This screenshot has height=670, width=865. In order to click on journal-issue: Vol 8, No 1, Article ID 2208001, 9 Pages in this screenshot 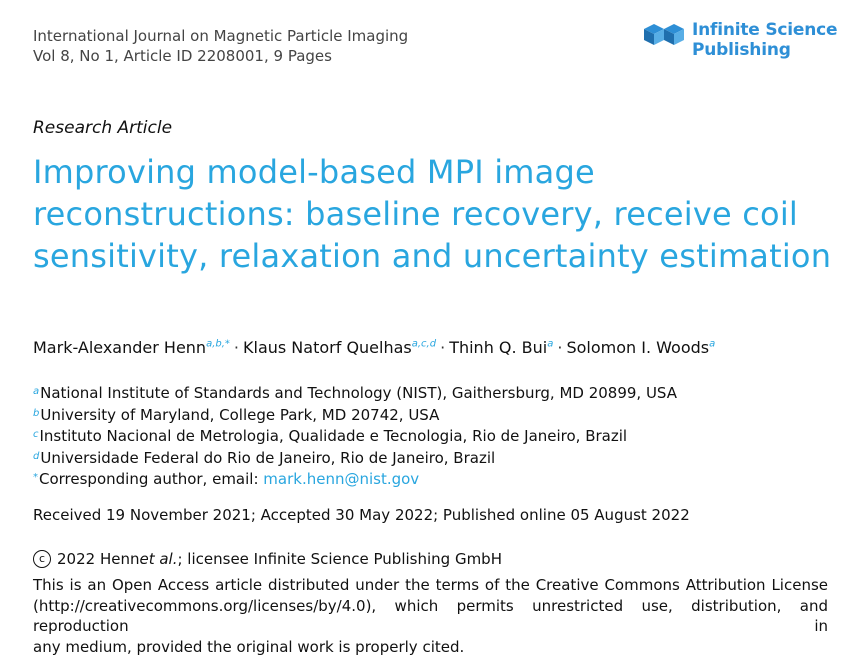, I will do `click(182, 56)`.